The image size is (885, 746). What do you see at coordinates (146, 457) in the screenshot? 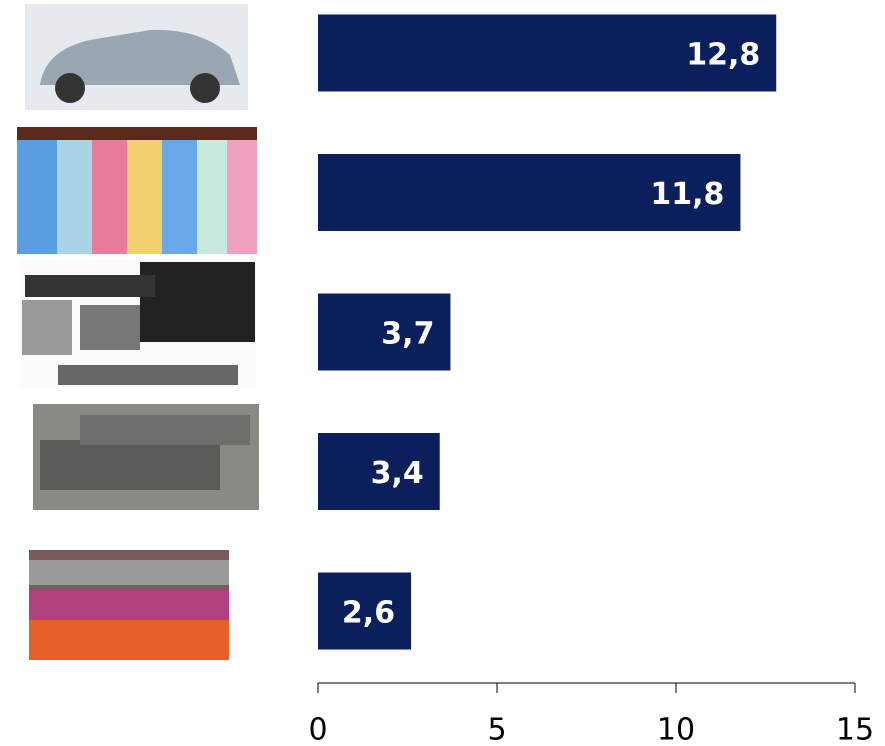
I see `blocks-image` at bounding box center [146, 457].